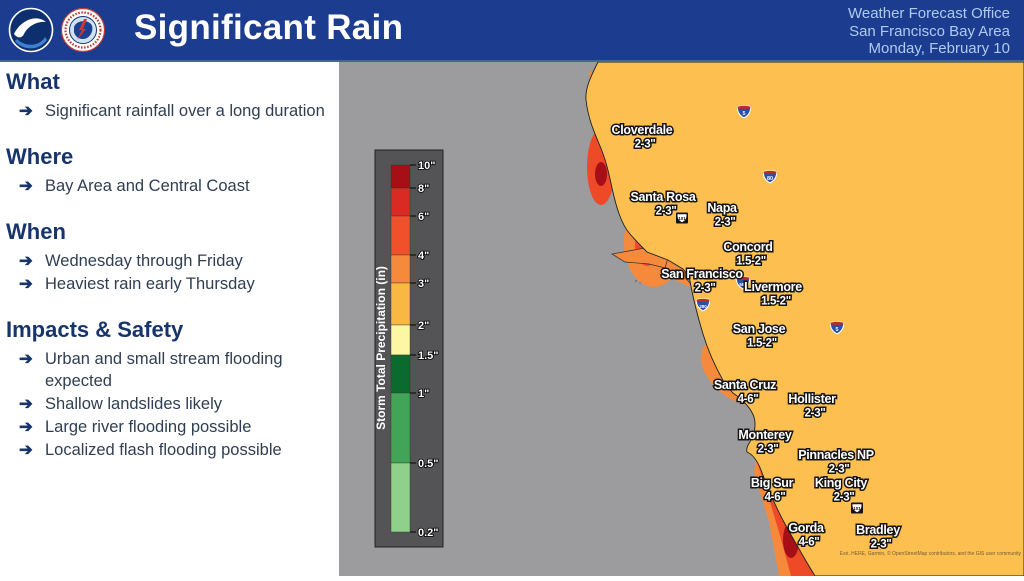 The height and width of the screenshot is (581, 1024). What do you see at coordinates (773, 287) in the screenshot?
I see `city-name-label: Livermore` at bounding box center [773, 287].